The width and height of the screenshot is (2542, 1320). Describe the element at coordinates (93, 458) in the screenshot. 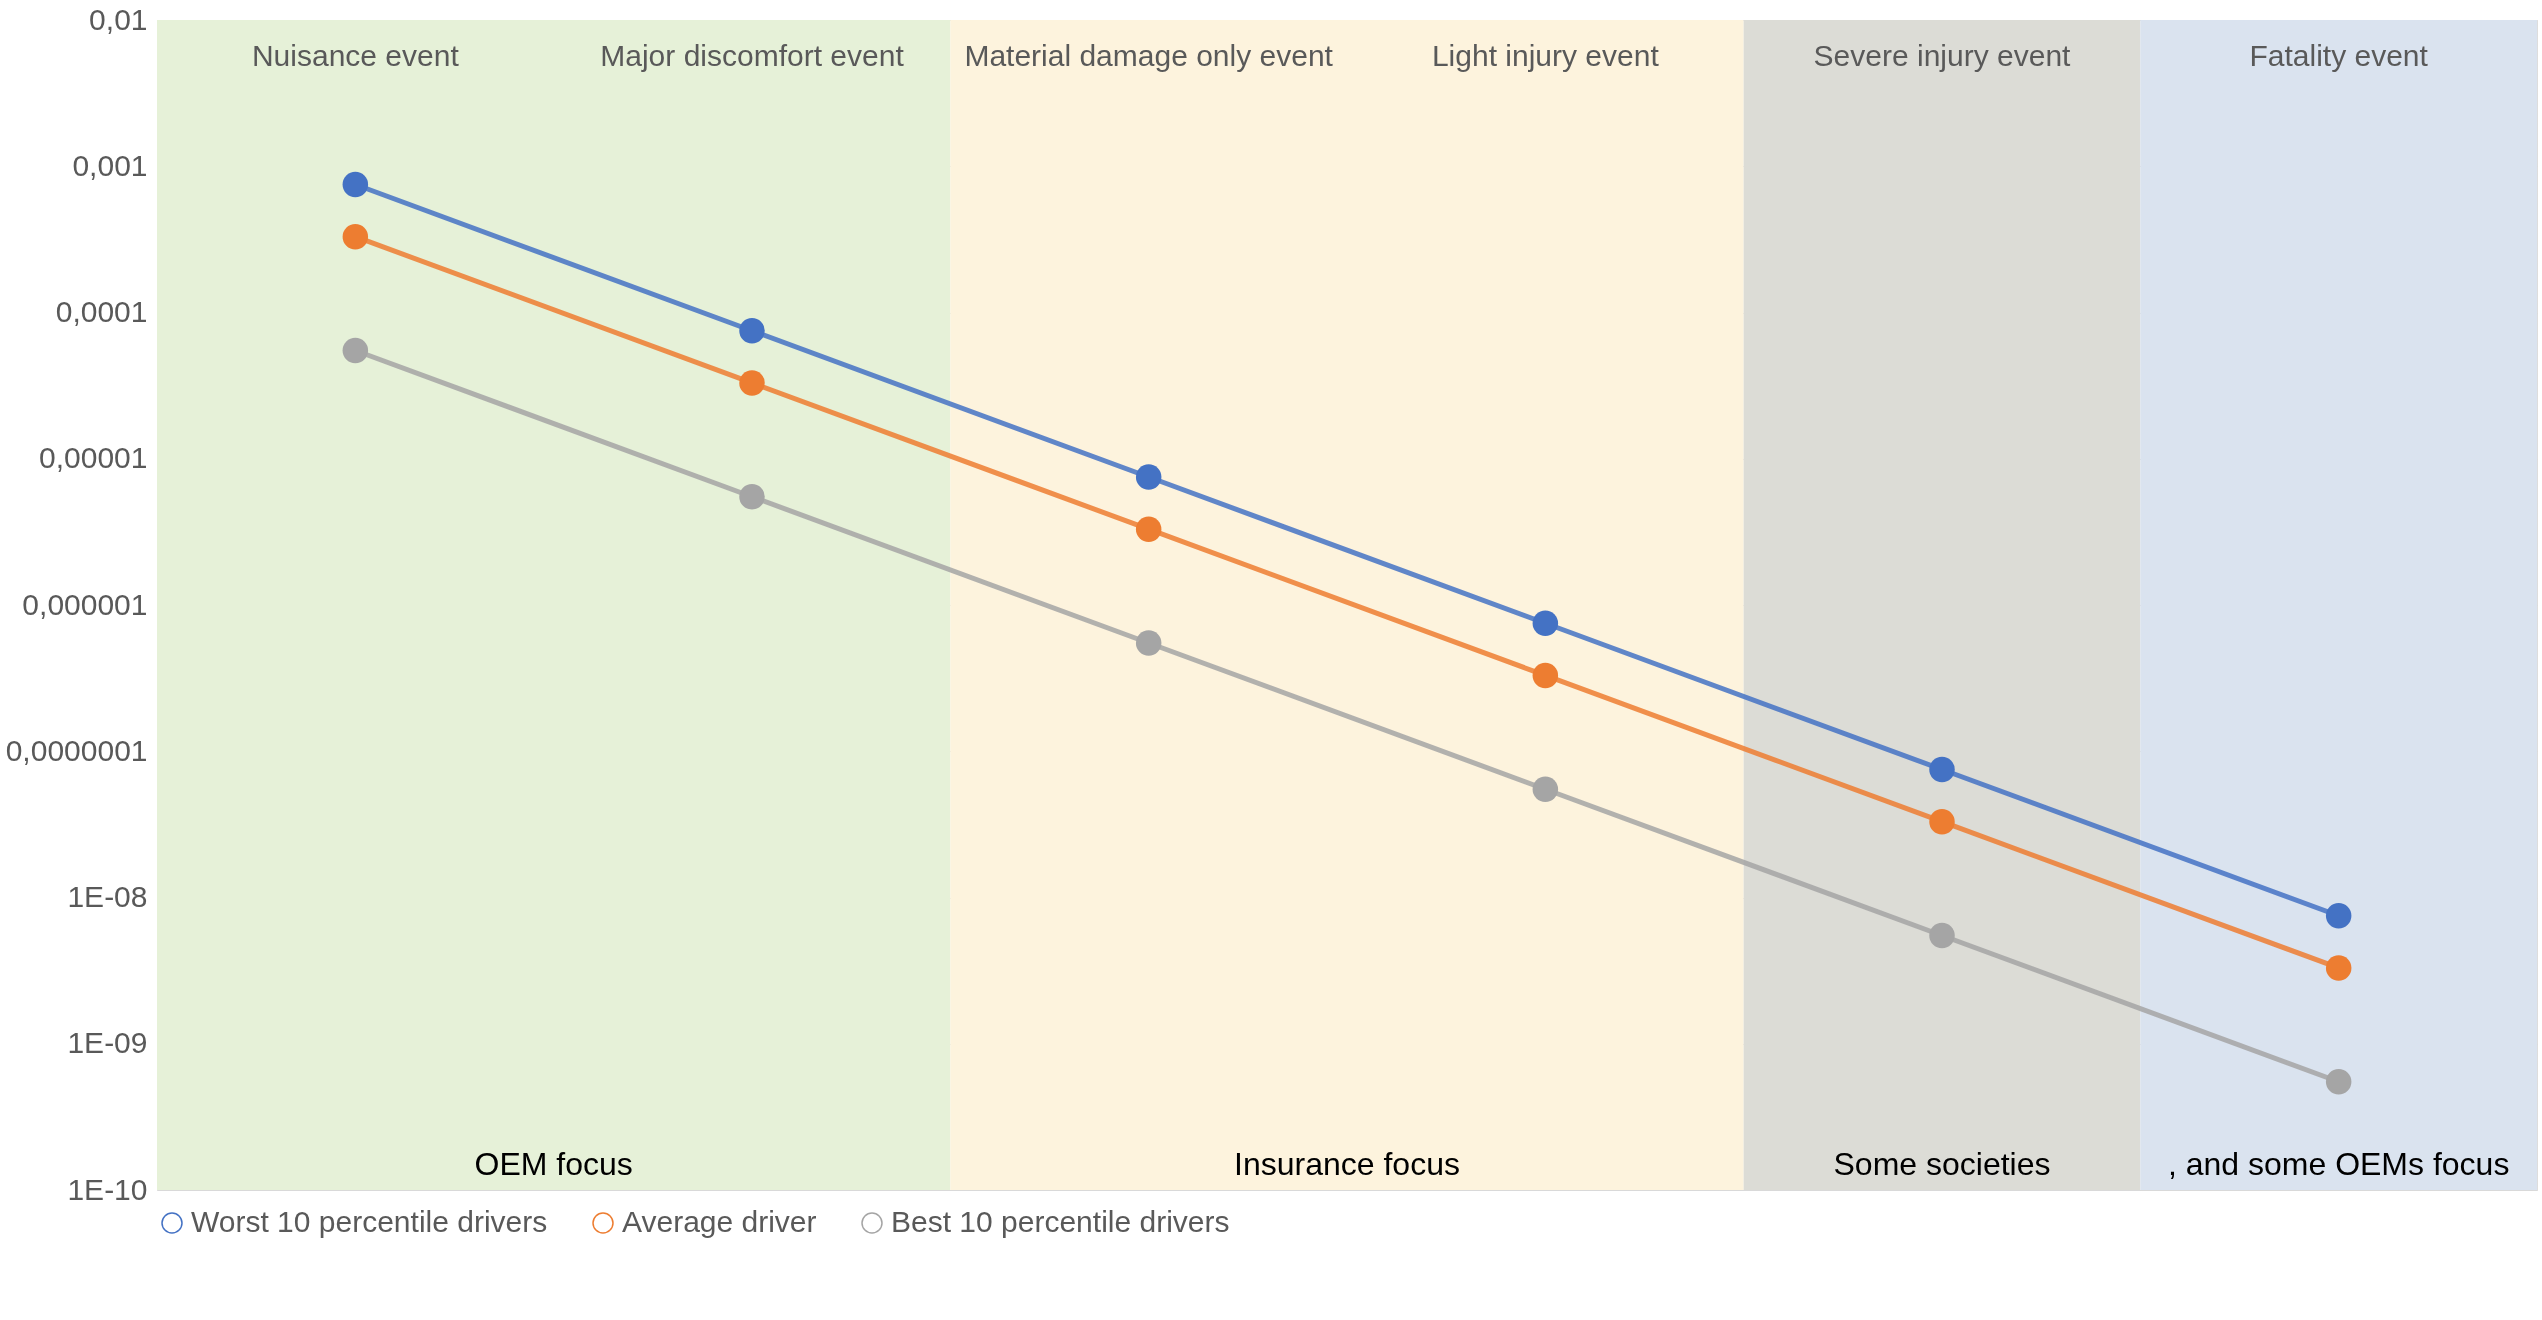

I see `y-tick-label: 0,00001` at that location.